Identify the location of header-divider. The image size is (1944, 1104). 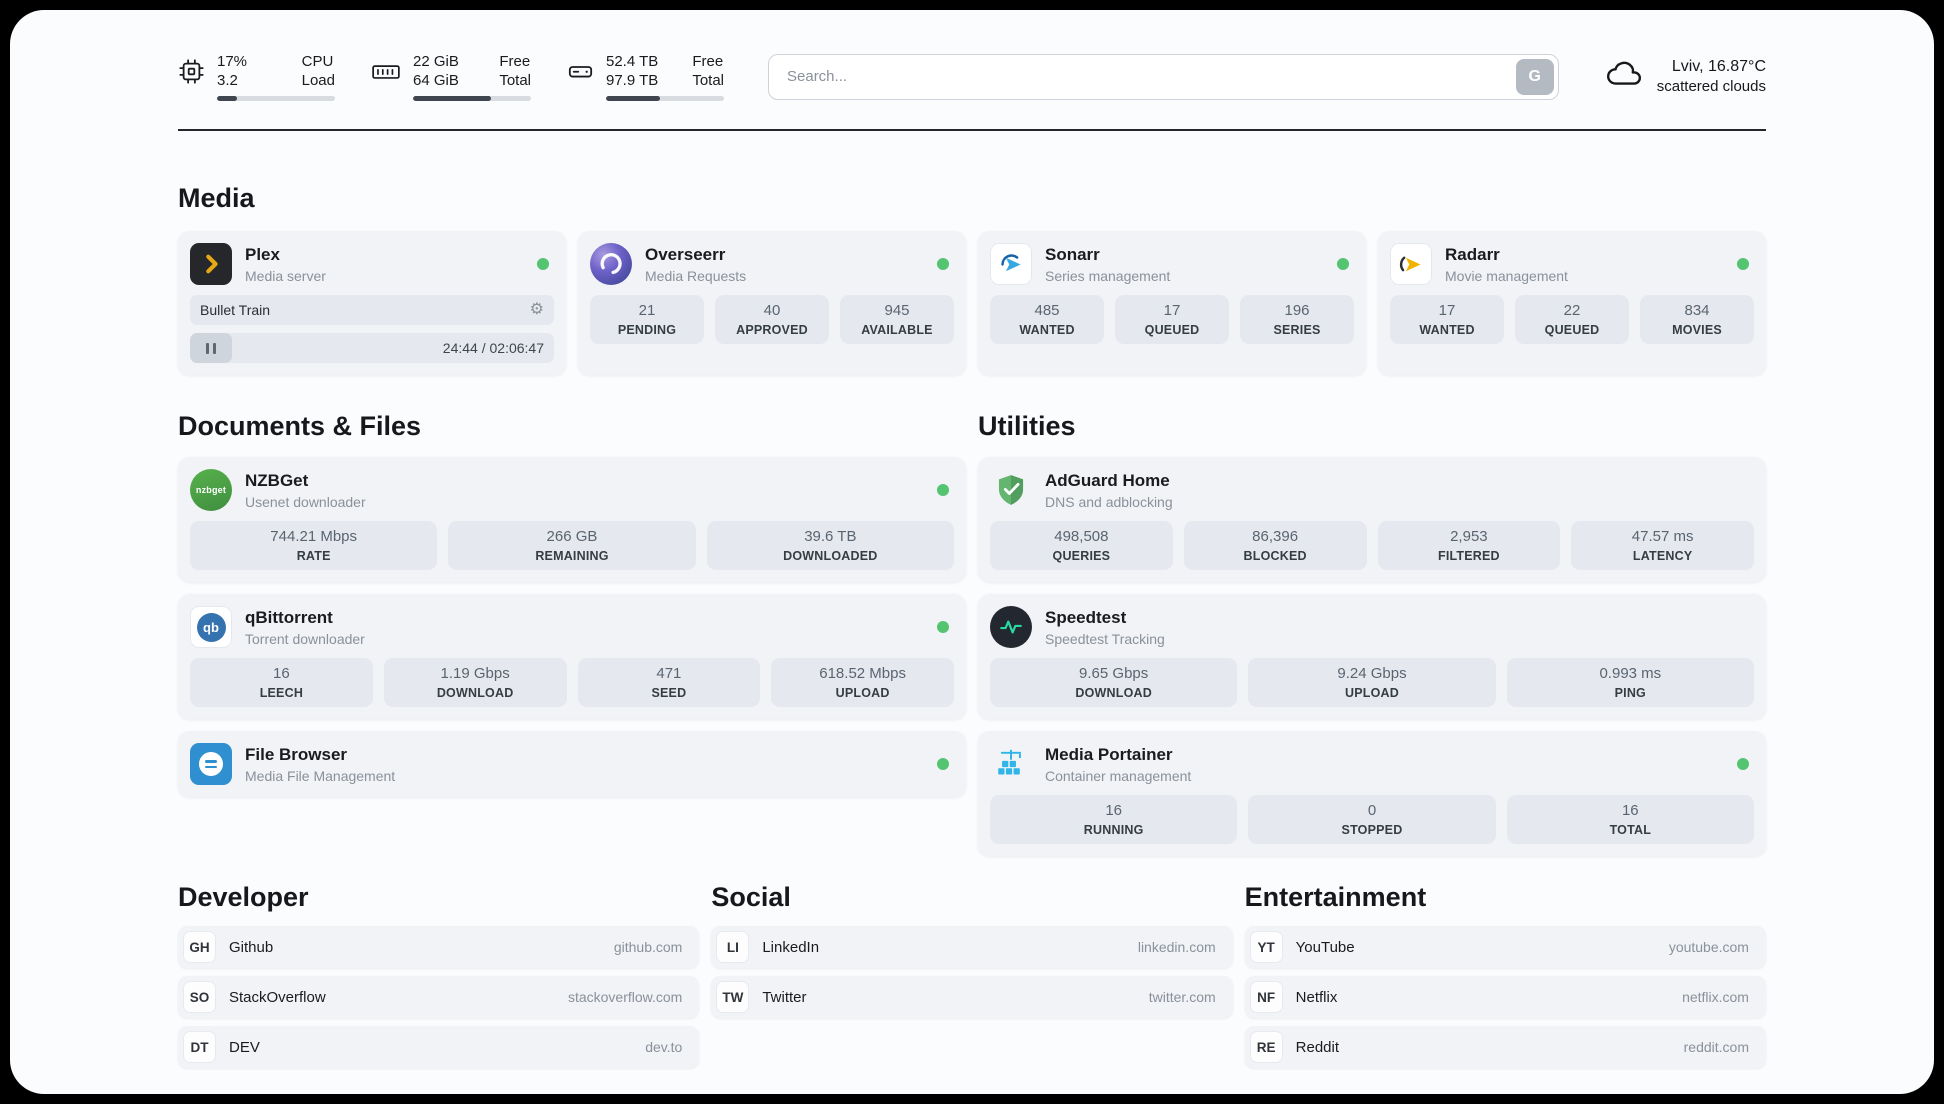
(972, 130).